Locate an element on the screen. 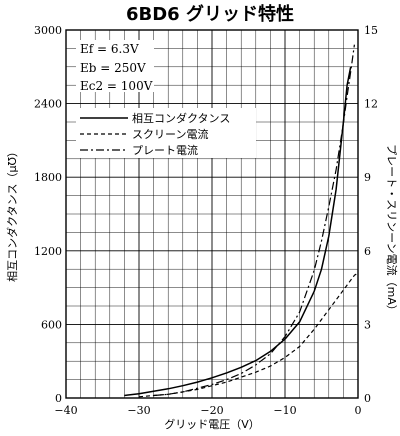 The image size is (400, 436). left-tick-label: 1200 is located at coordinates (48, 251).